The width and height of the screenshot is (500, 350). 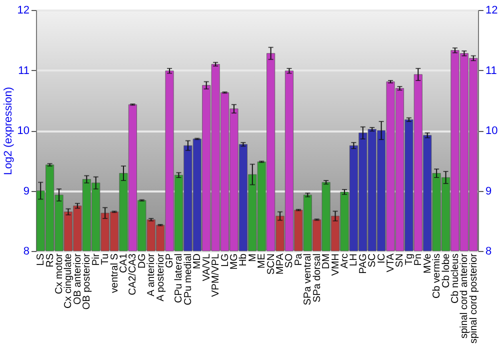 What do you see at coordinates (252, 258) in the screenshot?
I see `x-tick-label: M` at bounding box center [252, 258].